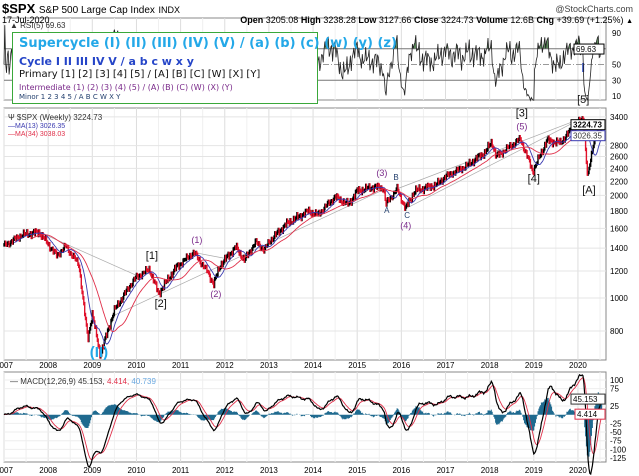 The height and width of the screenshot is (476, 639). What do you see at coordinates (401, 365) in the screenshot?
I see `x-tick-label: 2016` at bounding box center [401, 365].